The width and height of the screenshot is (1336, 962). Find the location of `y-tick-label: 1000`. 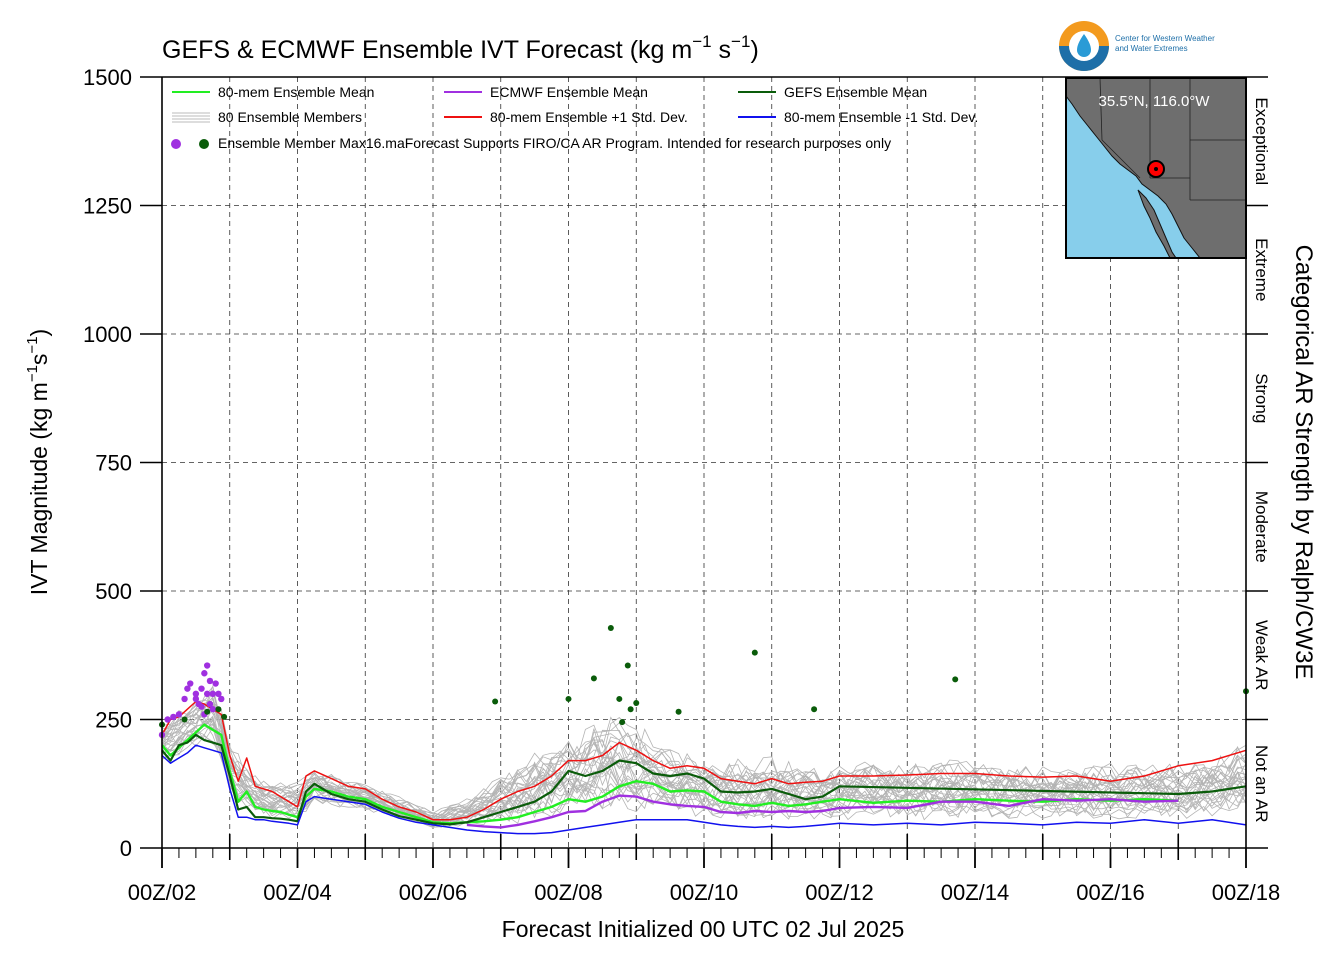

y-tick-label: 1000 is located at coordinates (107, 334).